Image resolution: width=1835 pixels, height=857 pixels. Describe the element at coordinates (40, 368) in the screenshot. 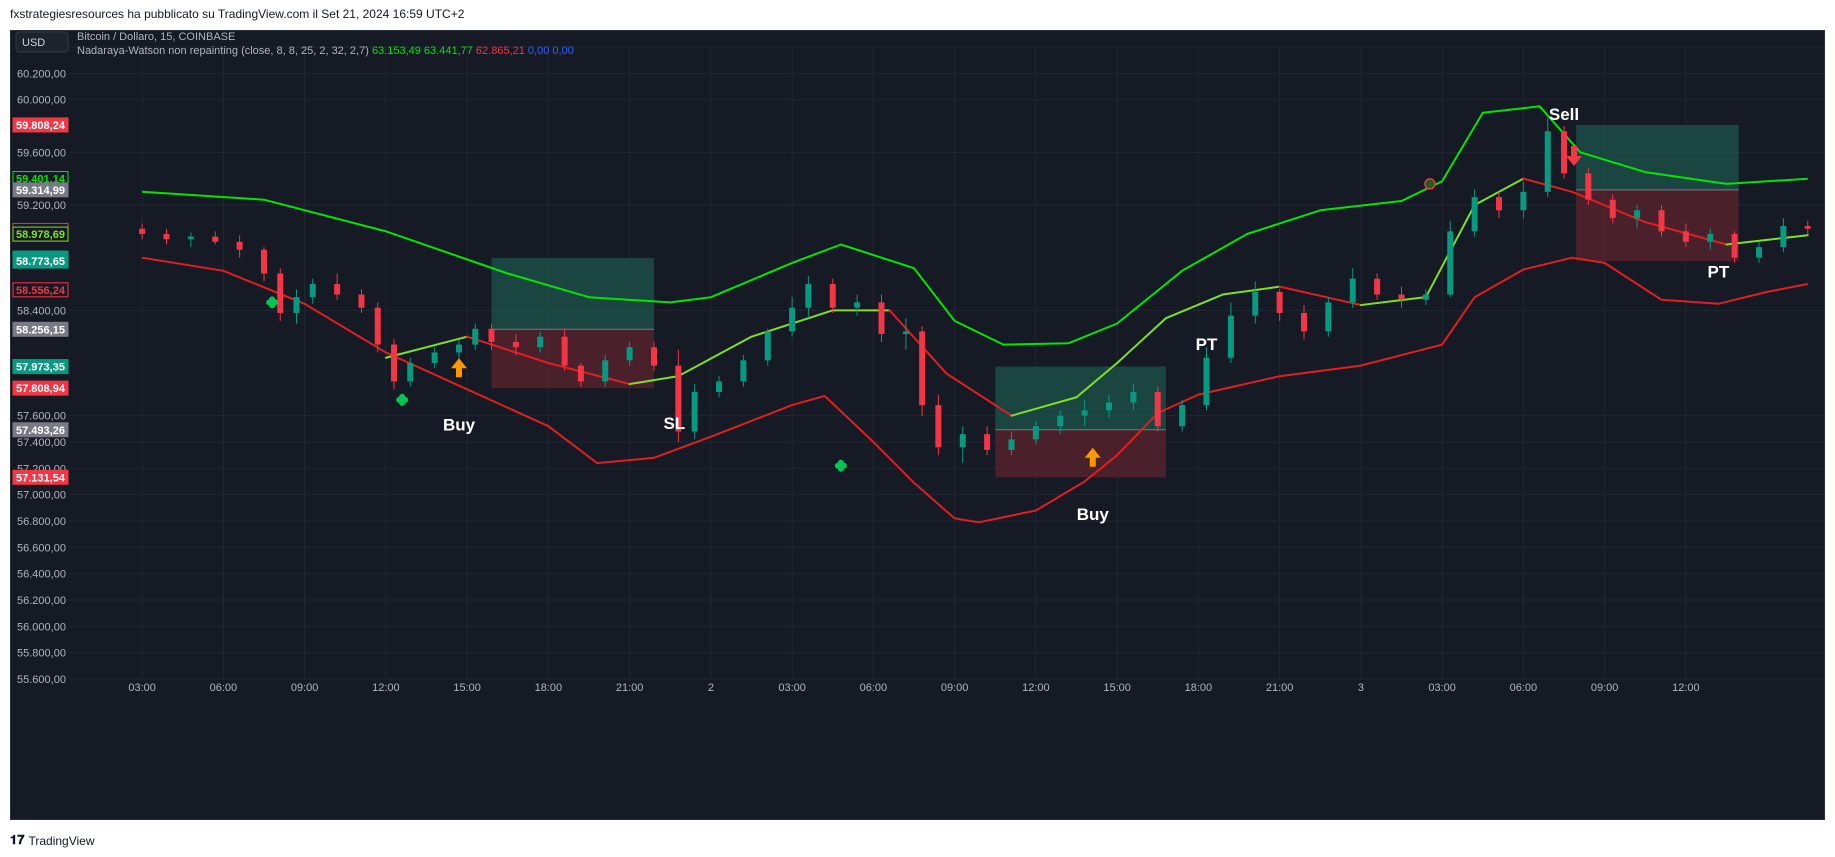

I see `svg-text: 57.973,35` at that location.